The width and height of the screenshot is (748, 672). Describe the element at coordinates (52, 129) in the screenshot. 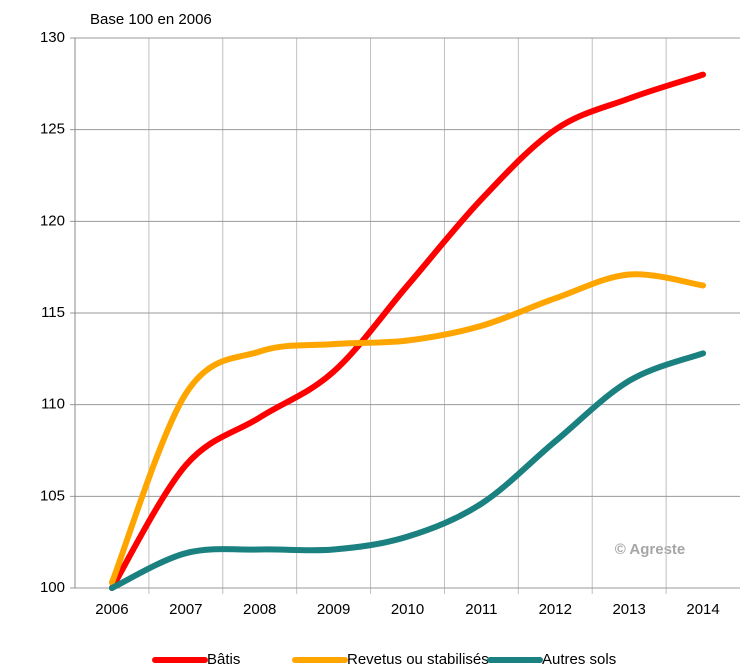

I see `y-tick-label: 125` at that location.